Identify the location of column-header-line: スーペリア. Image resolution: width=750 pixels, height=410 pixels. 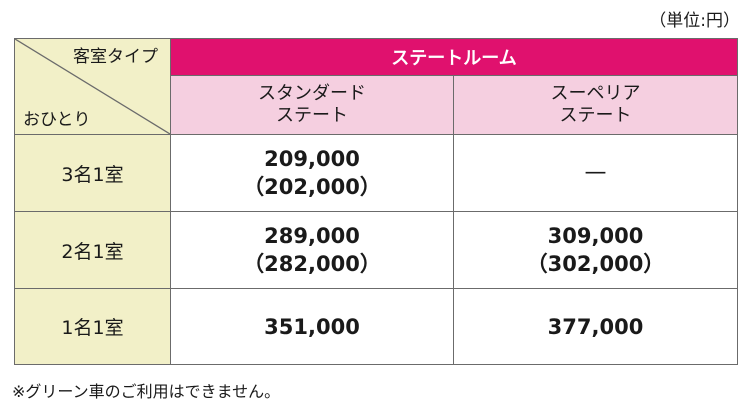
(595, 93).